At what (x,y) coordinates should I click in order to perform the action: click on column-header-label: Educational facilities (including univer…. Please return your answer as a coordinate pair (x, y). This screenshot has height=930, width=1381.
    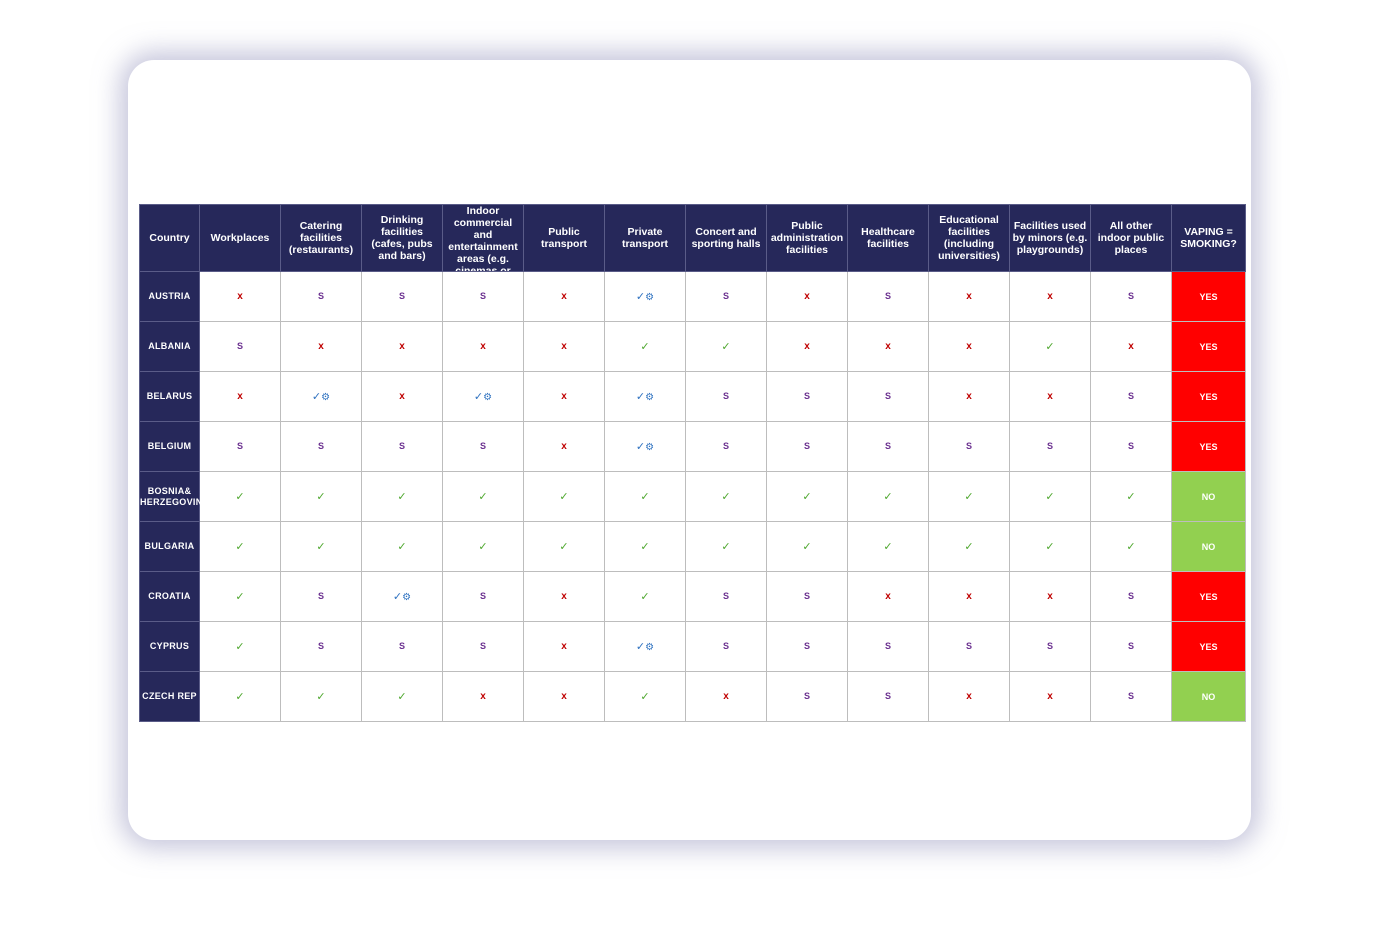
    Looking at the image, I should click on (969, 238).